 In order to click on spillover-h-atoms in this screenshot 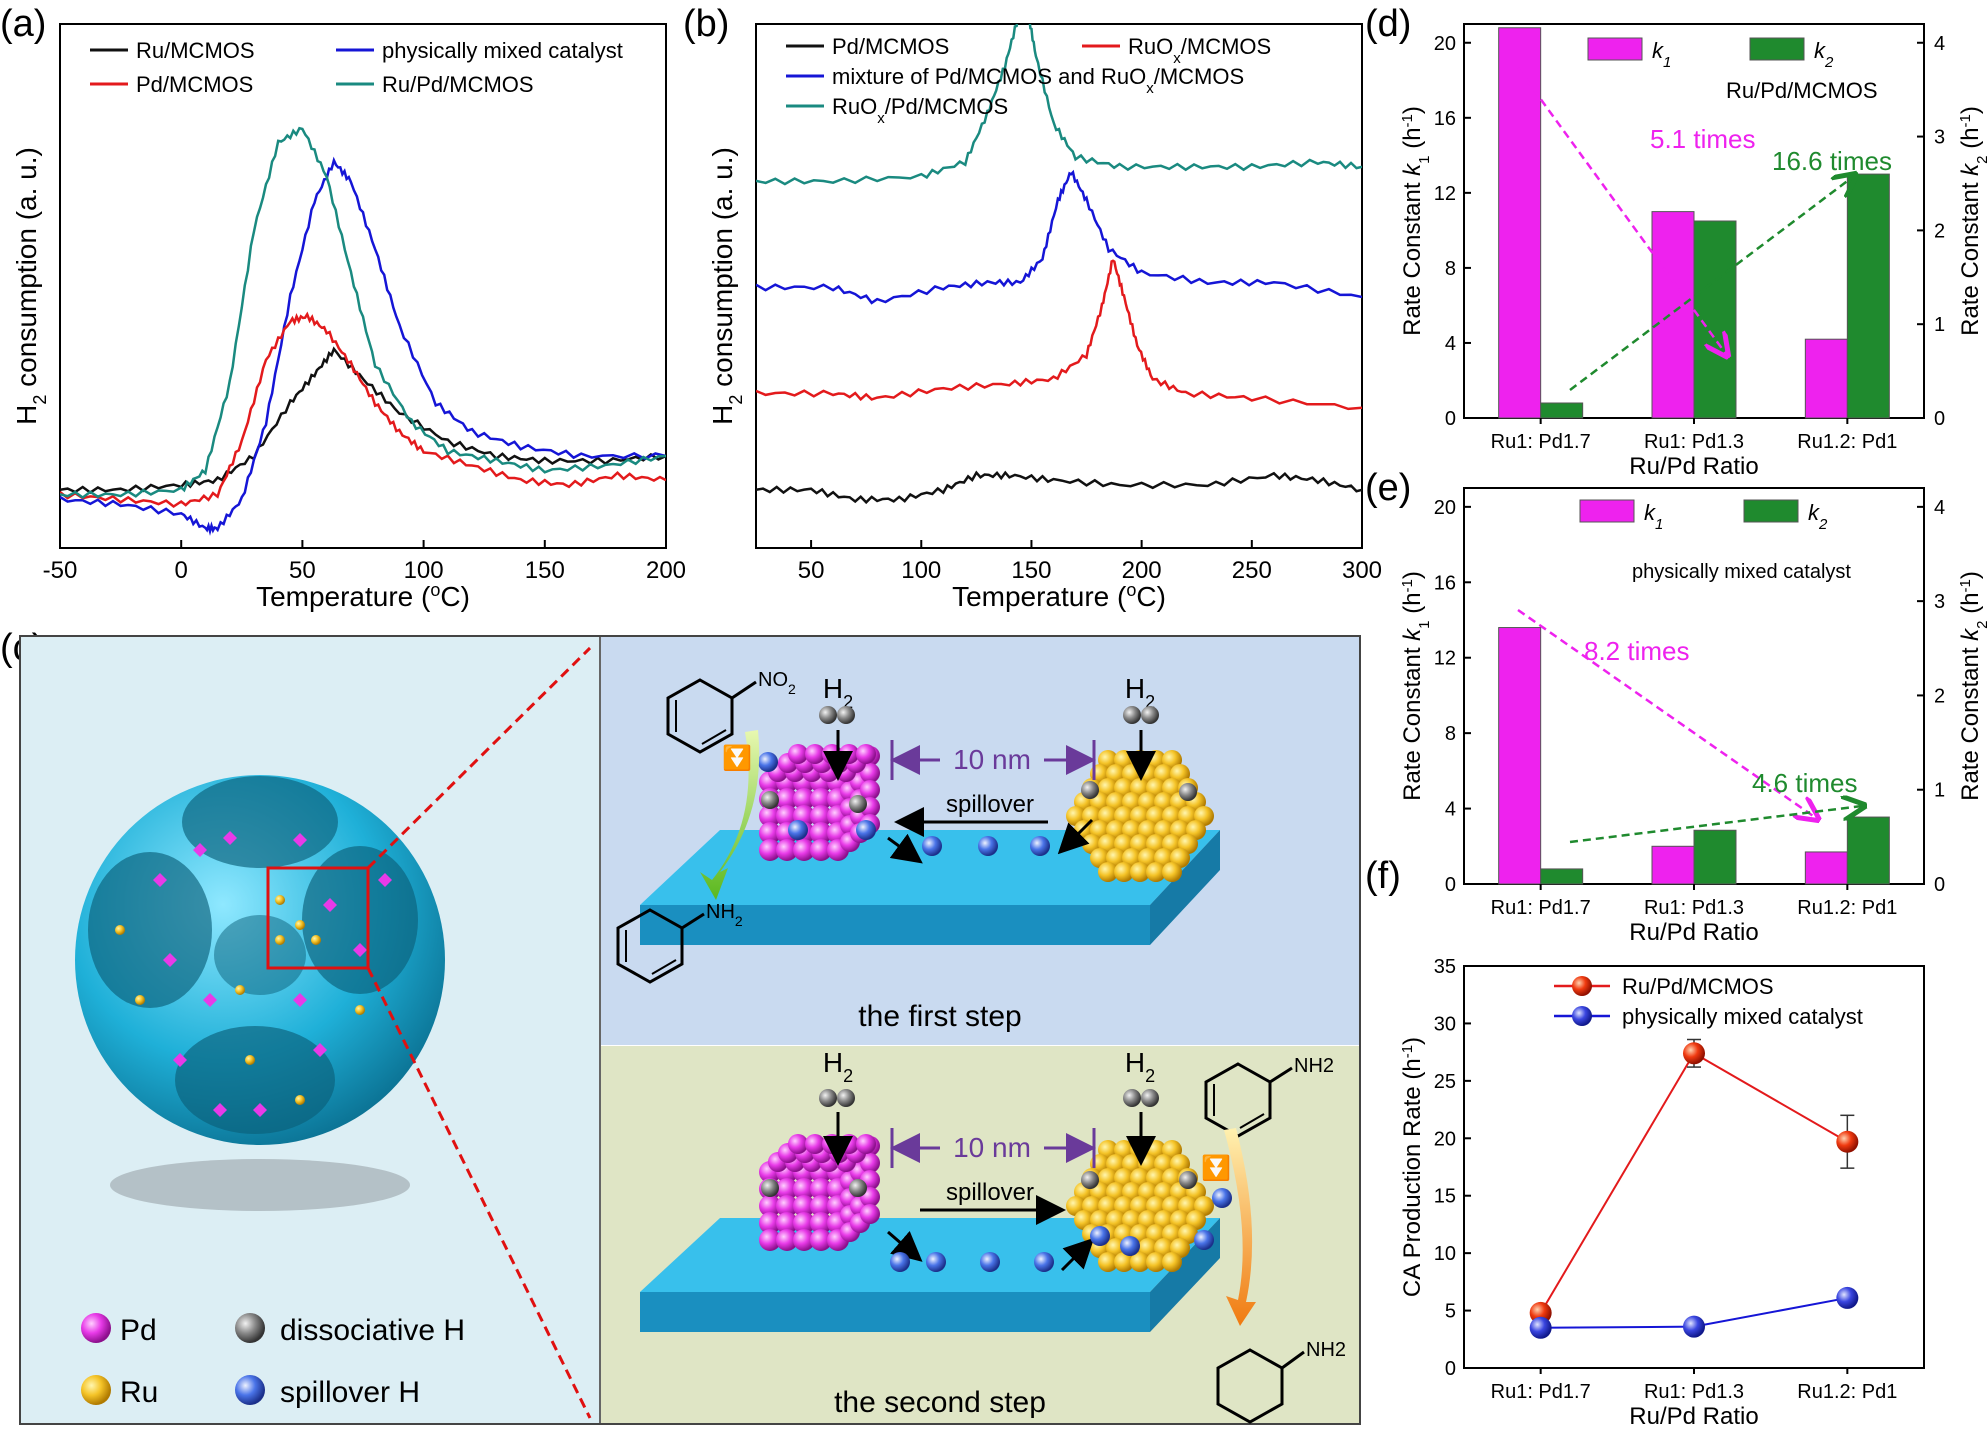, I will do `click(977, 804)`.